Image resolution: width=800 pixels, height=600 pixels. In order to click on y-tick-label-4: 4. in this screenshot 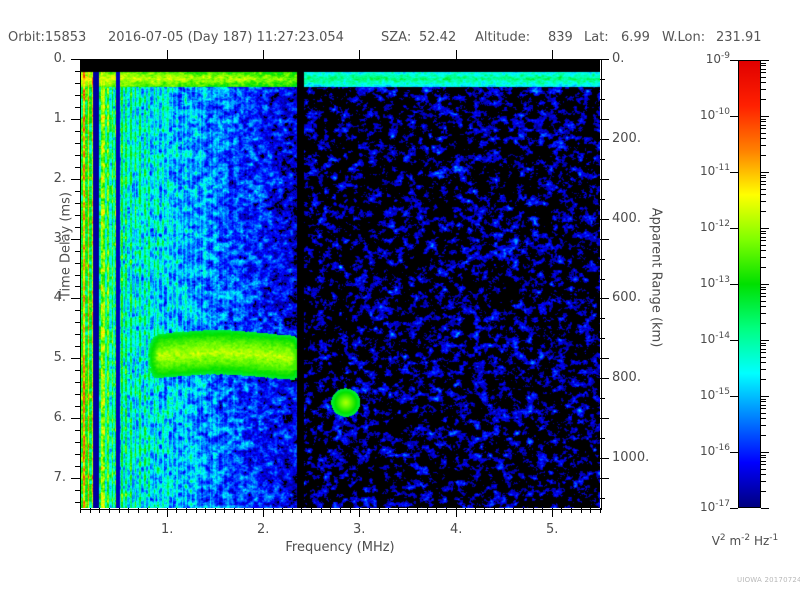, I will do `click(59, 297)`.